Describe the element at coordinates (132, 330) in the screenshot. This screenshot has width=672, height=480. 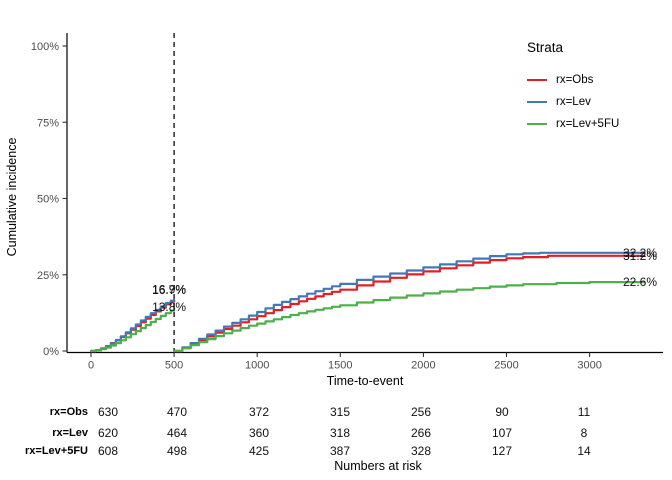
I see `series-curve-rx-lev-5fu-seg1` at that location.